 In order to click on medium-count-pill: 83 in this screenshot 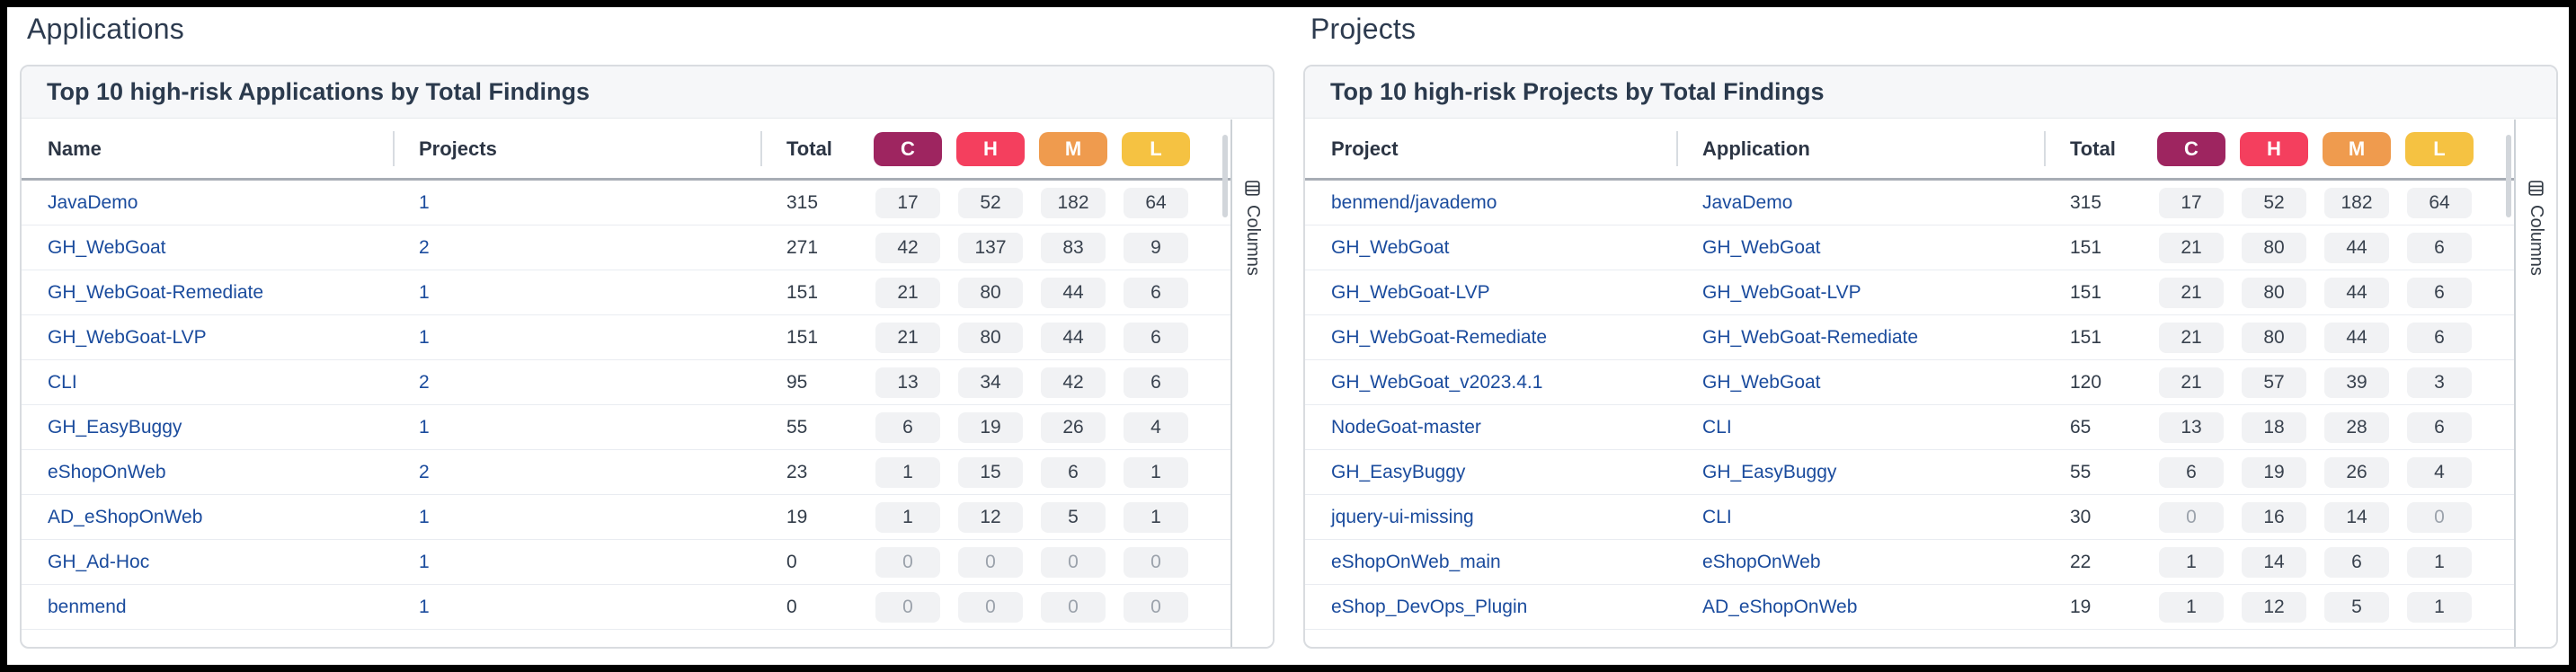, I will do `click(1073, 248)`.